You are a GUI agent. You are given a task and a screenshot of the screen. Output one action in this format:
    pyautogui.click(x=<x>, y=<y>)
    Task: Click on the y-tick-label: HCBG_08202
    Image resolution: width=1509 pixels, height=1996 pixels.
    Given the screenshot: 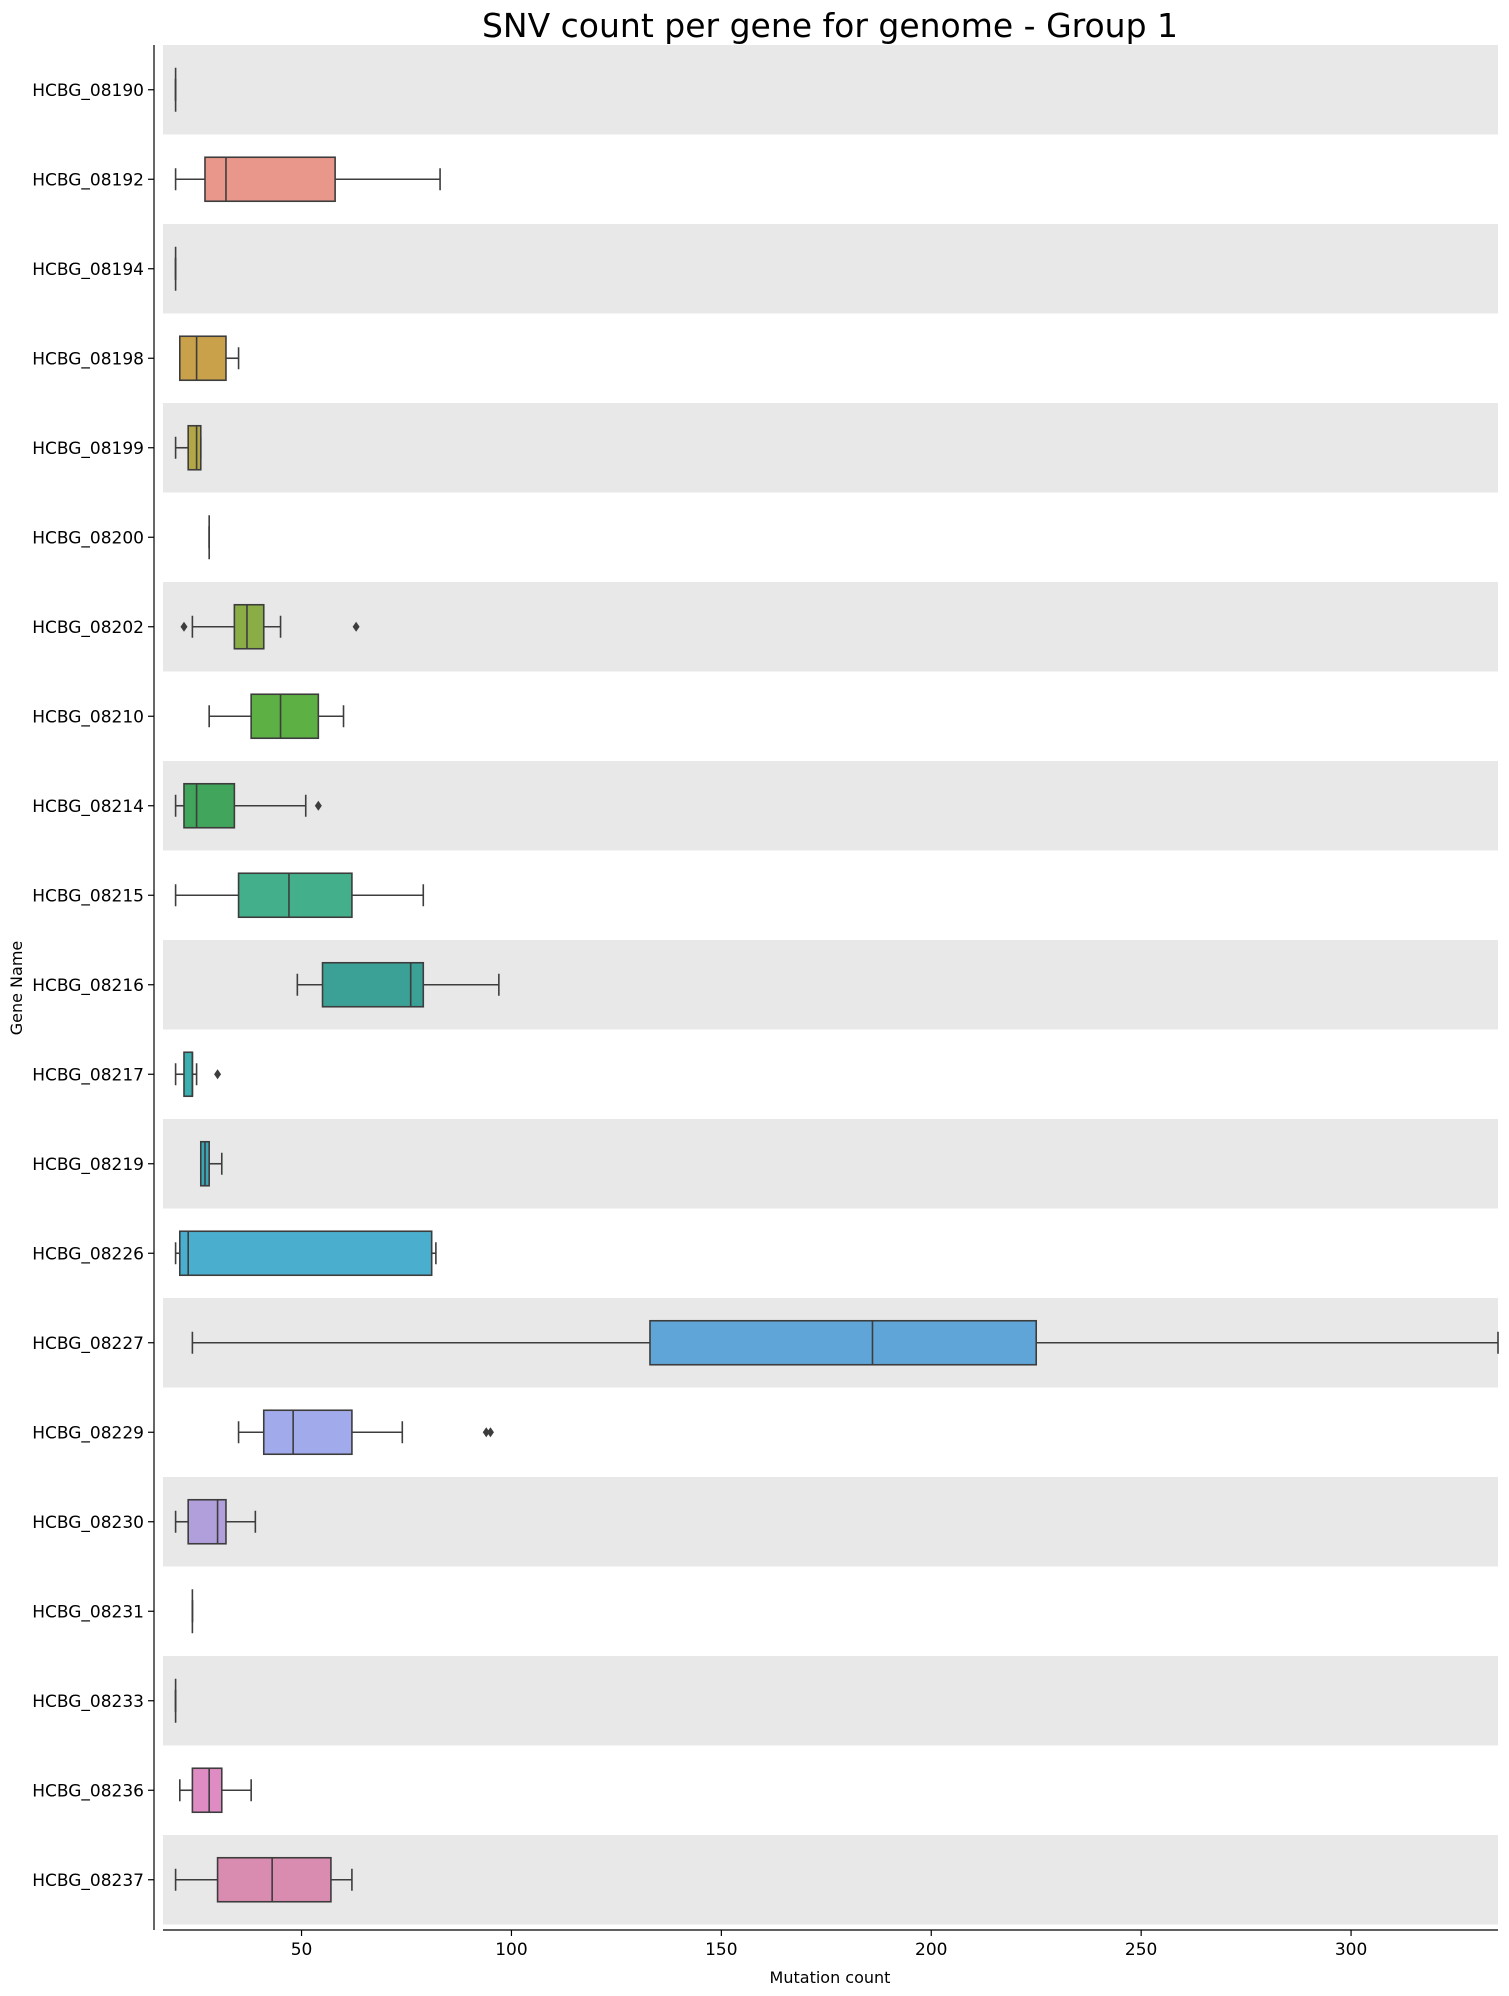 What is the action you would take?
    pyautogui.click(x=88, y=628)
    